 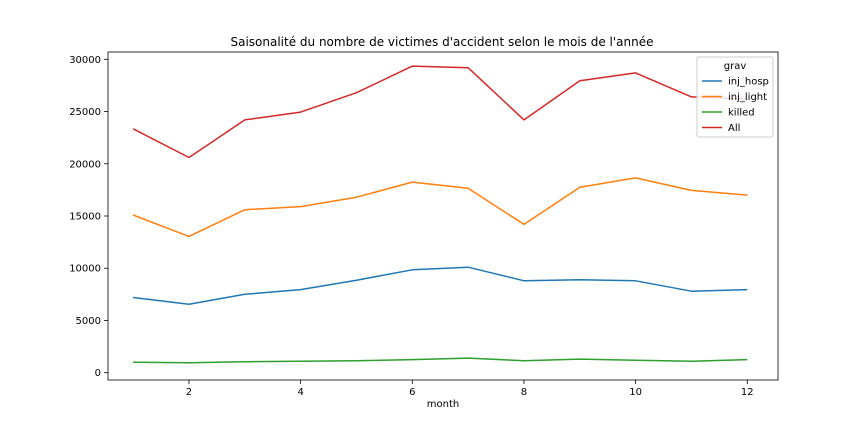 I want to click on legend-box, so click(x=735, y=97).